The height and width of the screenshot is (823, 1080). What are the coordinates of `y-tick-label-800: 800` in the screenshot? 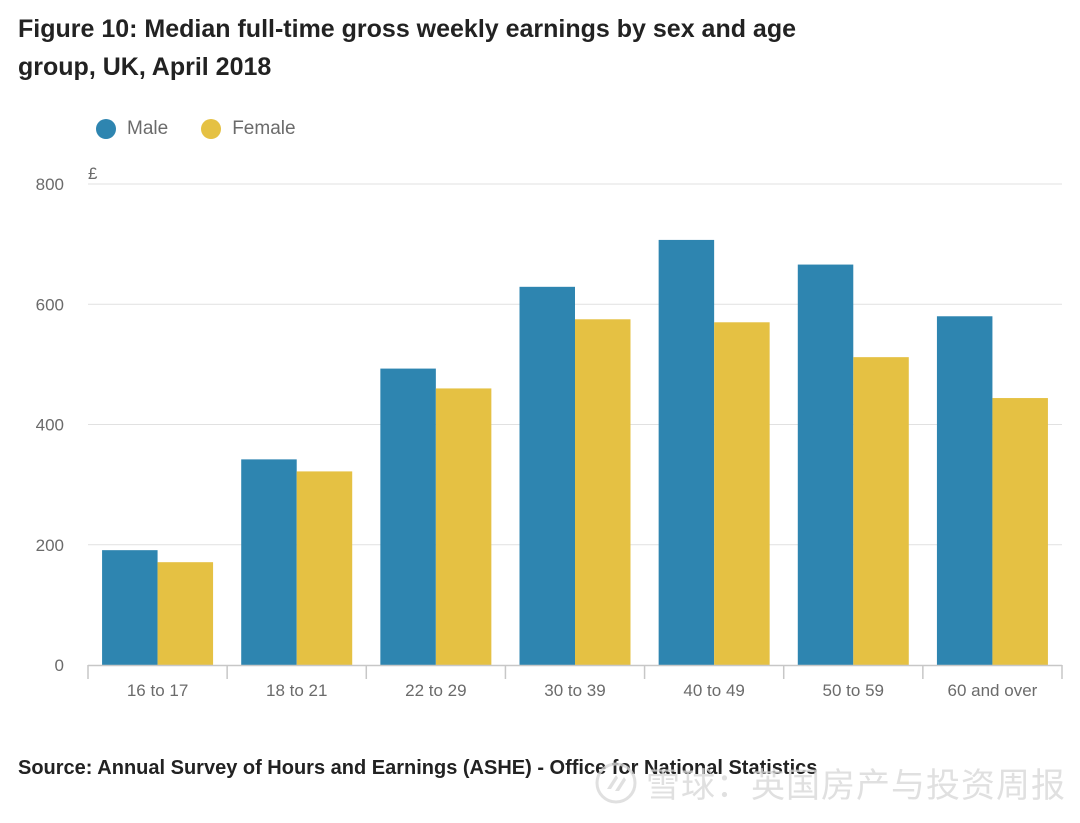 It's located at (50, 184).